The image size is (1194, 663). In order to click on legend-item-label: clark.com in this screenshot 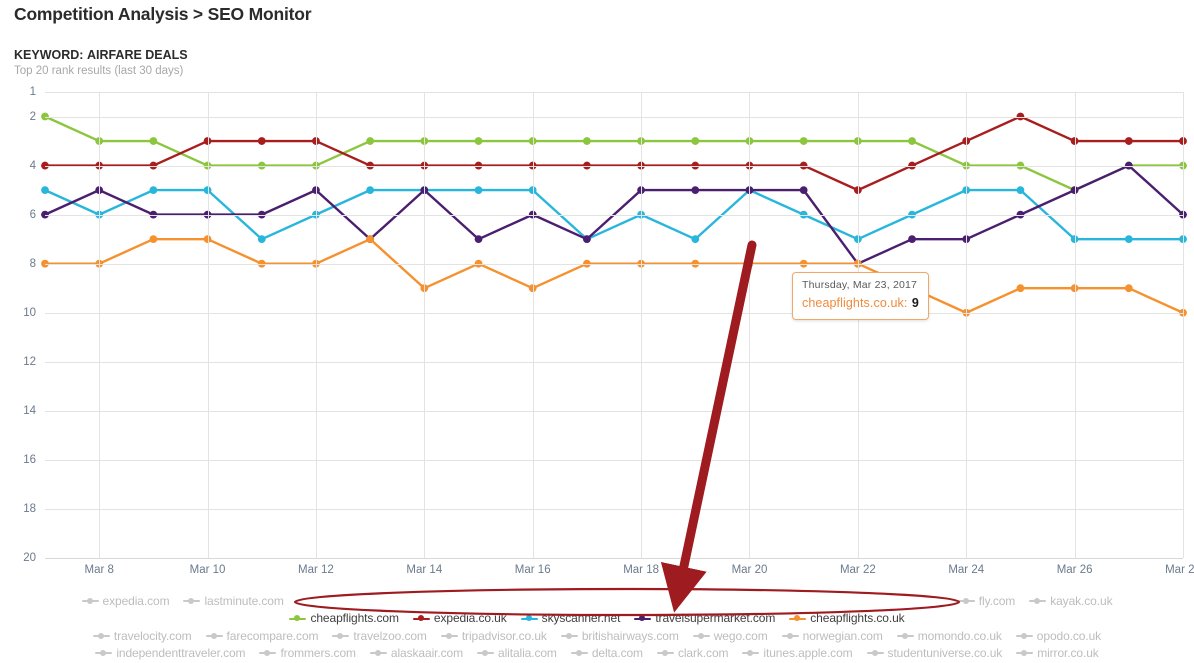, I will do `click(703, 652)`.